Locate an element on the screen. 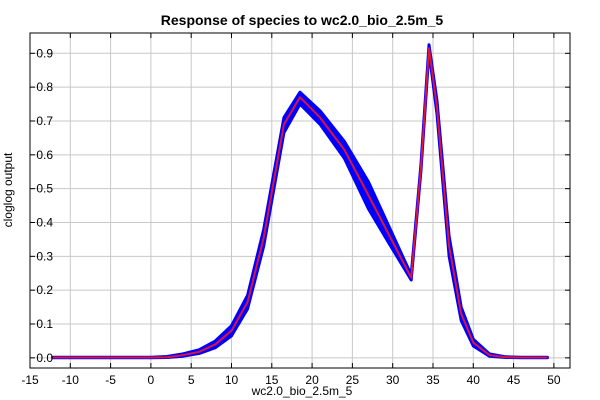  y-tick-label: 0.8 is located at coordinates (44, 87).